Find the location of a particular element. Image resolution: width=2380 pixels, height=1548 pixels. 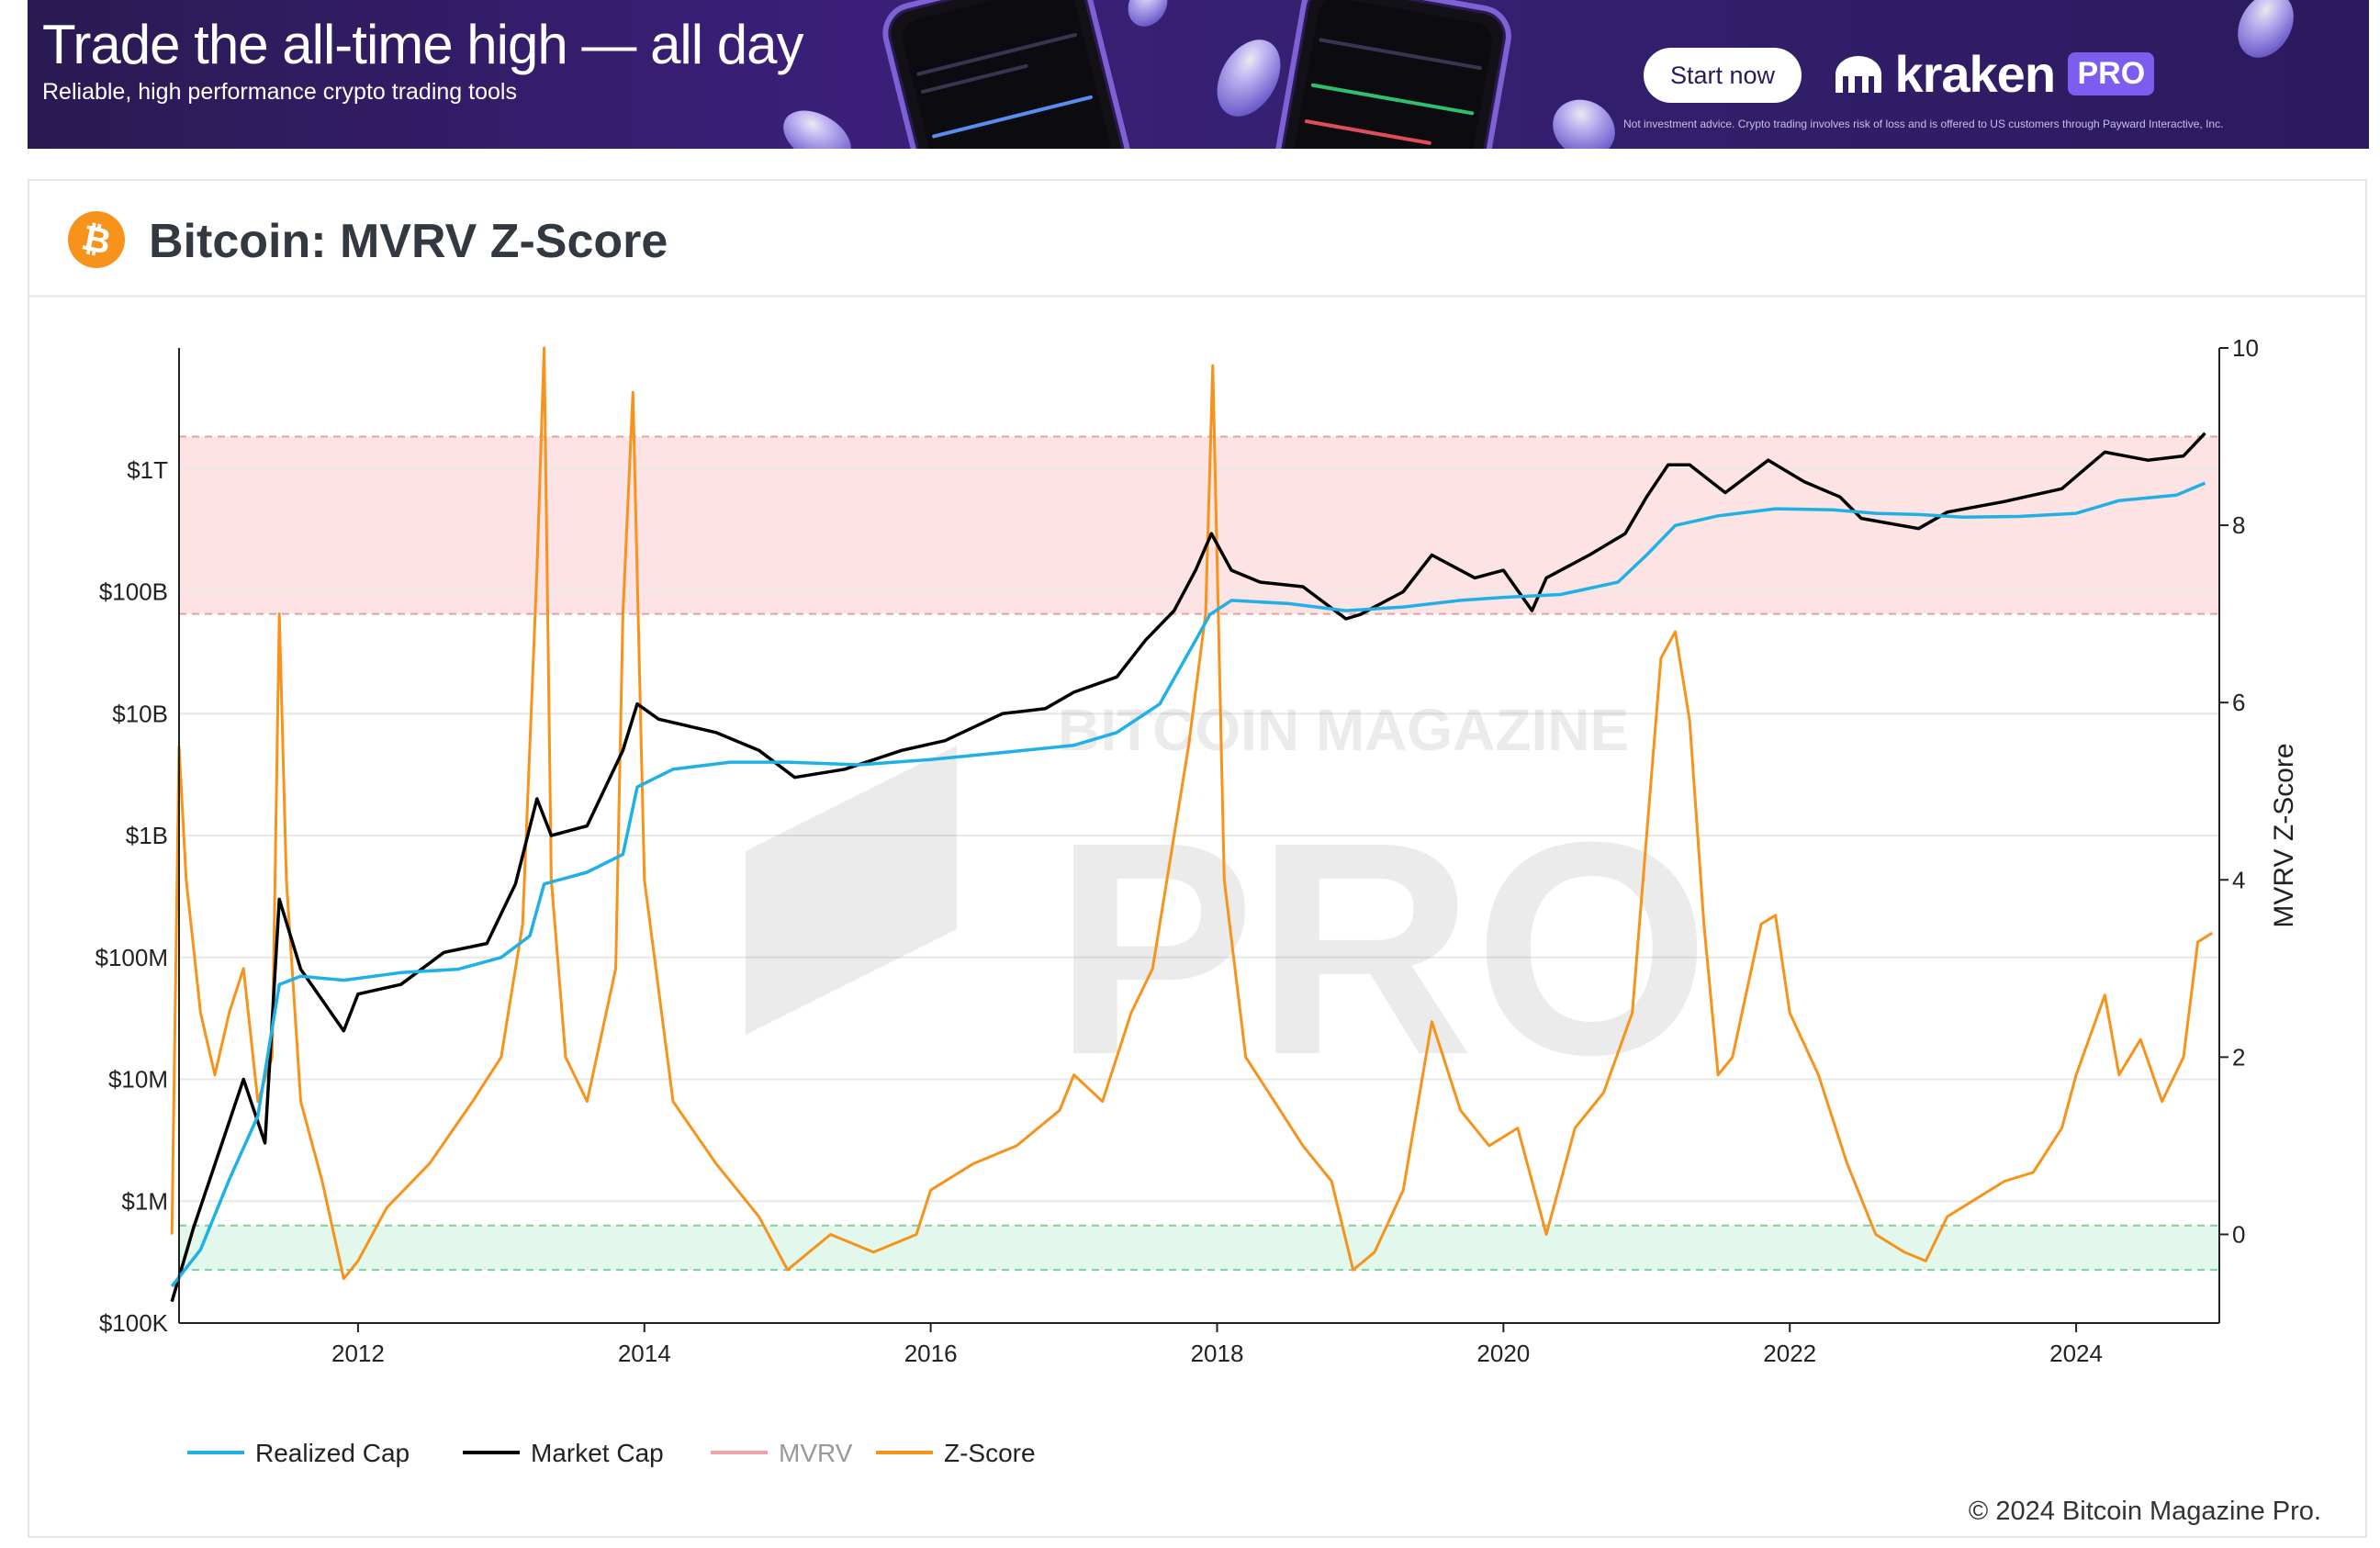

x-tick-label: 2022 is located at coordinates (1789, 1353).